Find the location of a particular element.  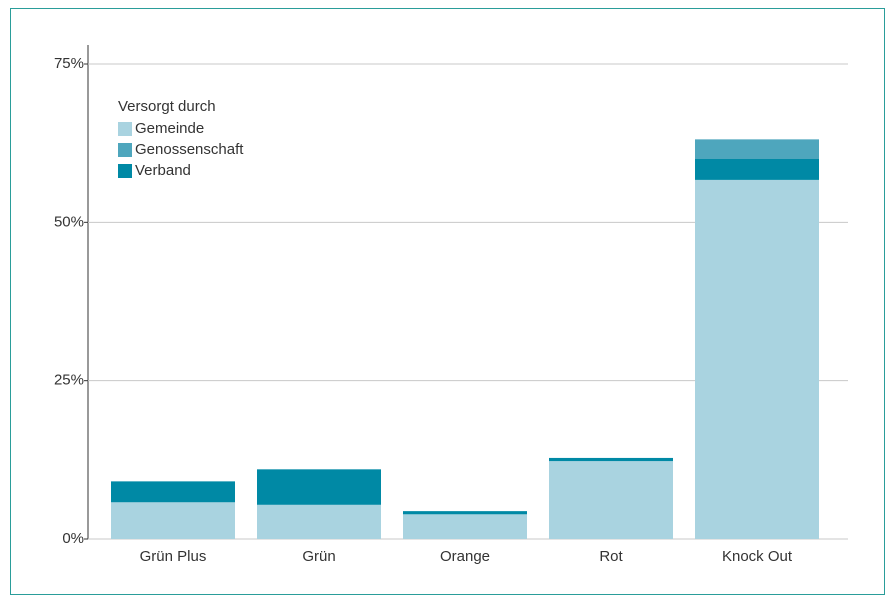

legend-label: Genossenschaft is located at coordinates (189, 149).